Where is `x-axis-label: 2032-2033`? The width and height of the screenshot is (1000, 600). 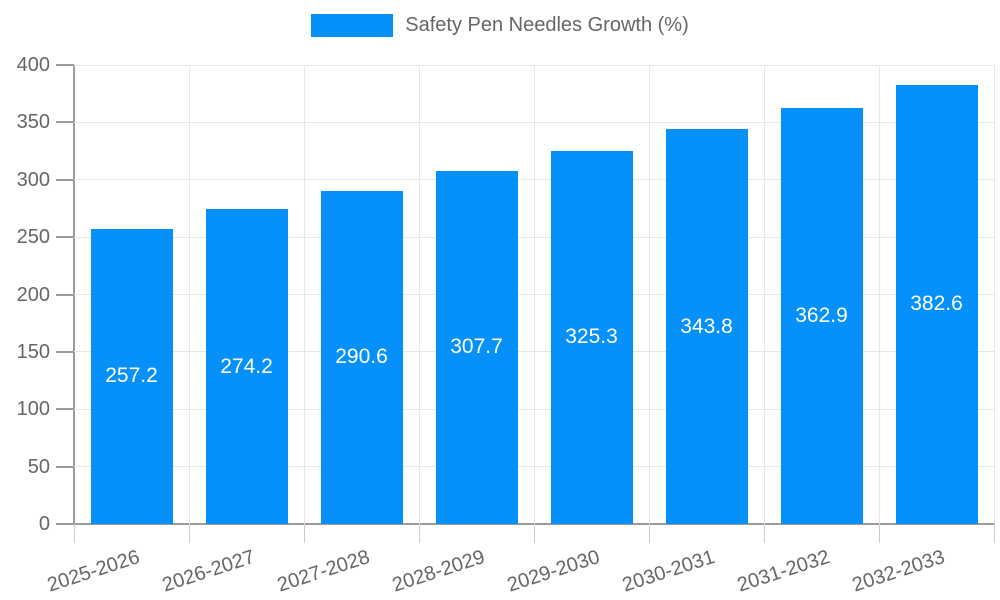 x-axis-label: 2032-2033 is located at coordinates (898, 571).